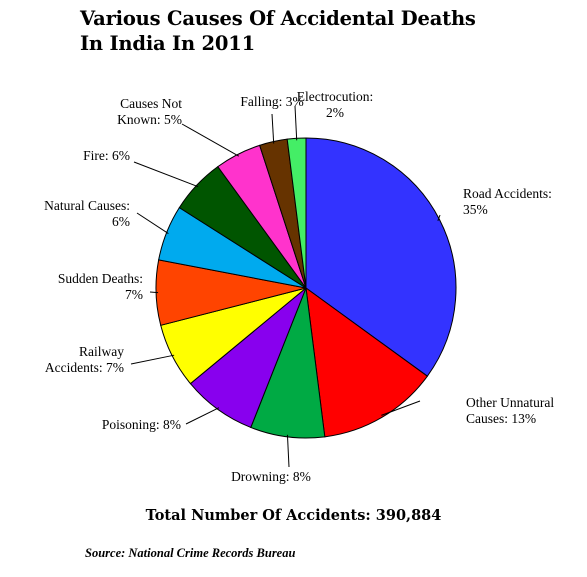 This screenshot has width=587, height=577. Describe the element at coordinates (190, 553) in the screenshot. I see `source-note: Source: National Crime Records Bureau` at that location.